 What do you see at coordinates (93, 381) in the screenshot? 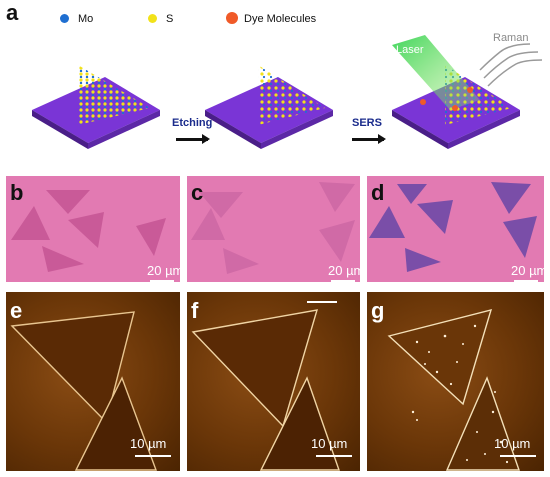
I see `afm-image-e` at bounding box center [93, 381].